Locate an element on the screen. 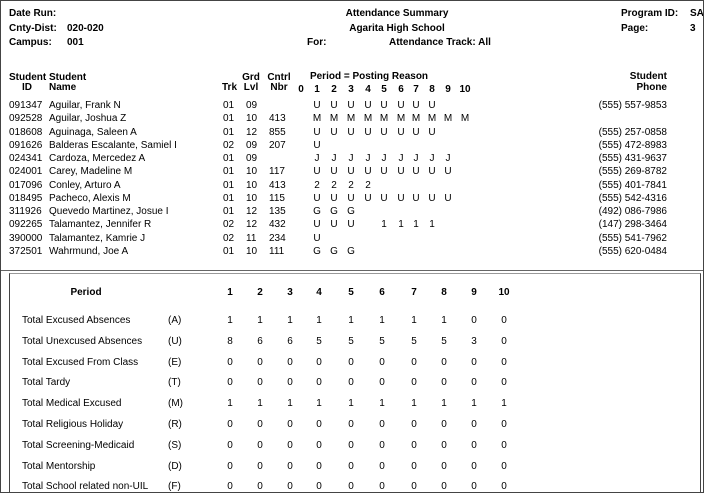 This screenshot has height=493, width=704. label: For: is located at coordinates (317, 42).